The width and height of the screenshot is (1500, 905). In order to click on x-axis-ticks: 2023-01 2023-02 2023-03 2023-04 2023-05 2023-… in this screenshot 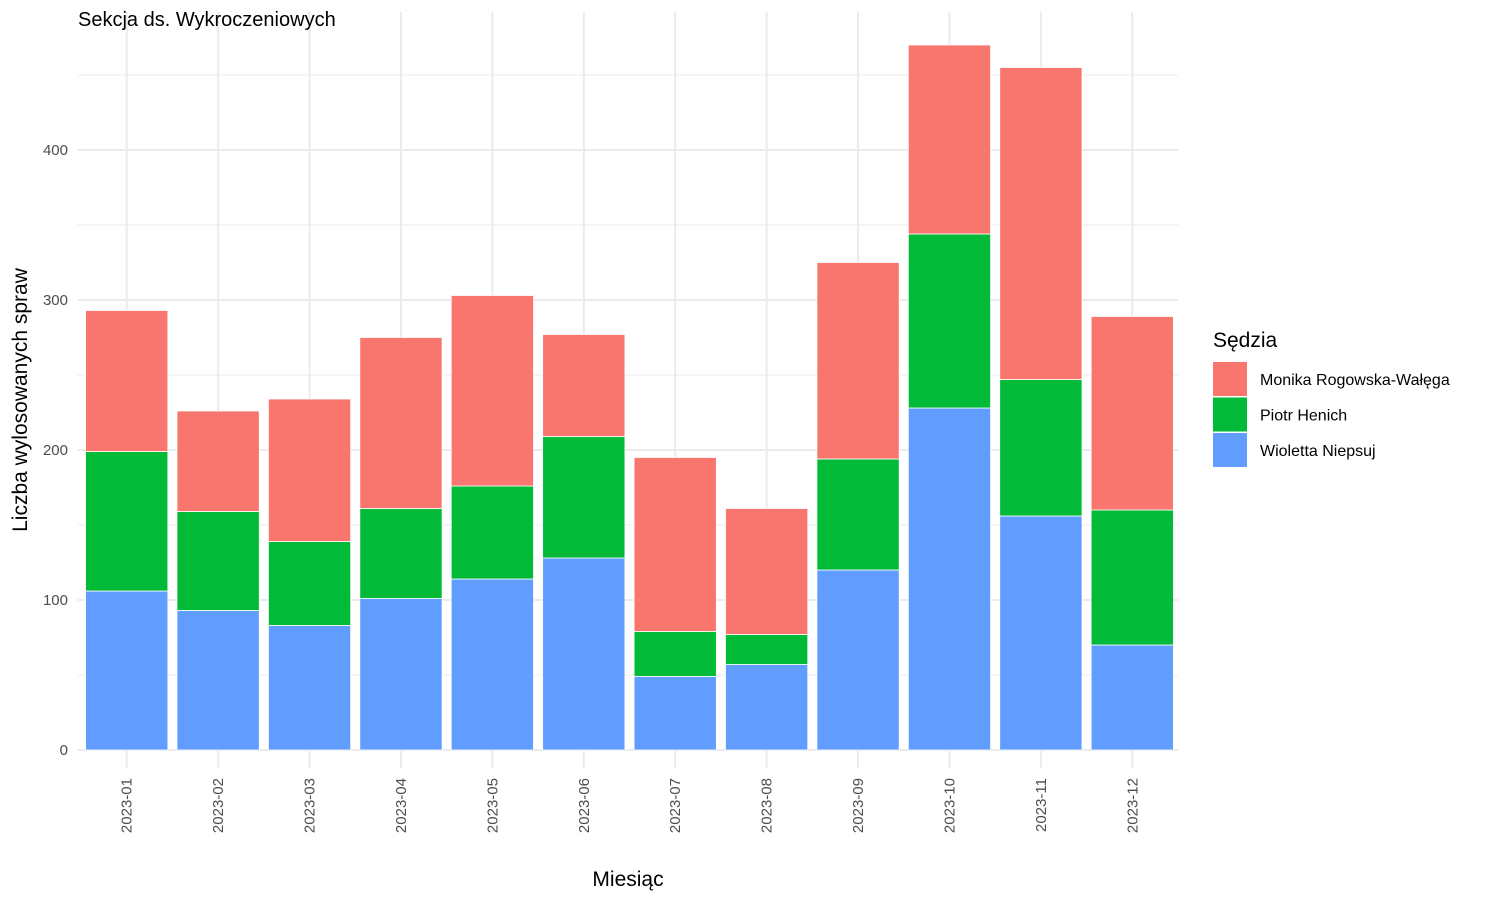, I will do `click(630, 805)`.